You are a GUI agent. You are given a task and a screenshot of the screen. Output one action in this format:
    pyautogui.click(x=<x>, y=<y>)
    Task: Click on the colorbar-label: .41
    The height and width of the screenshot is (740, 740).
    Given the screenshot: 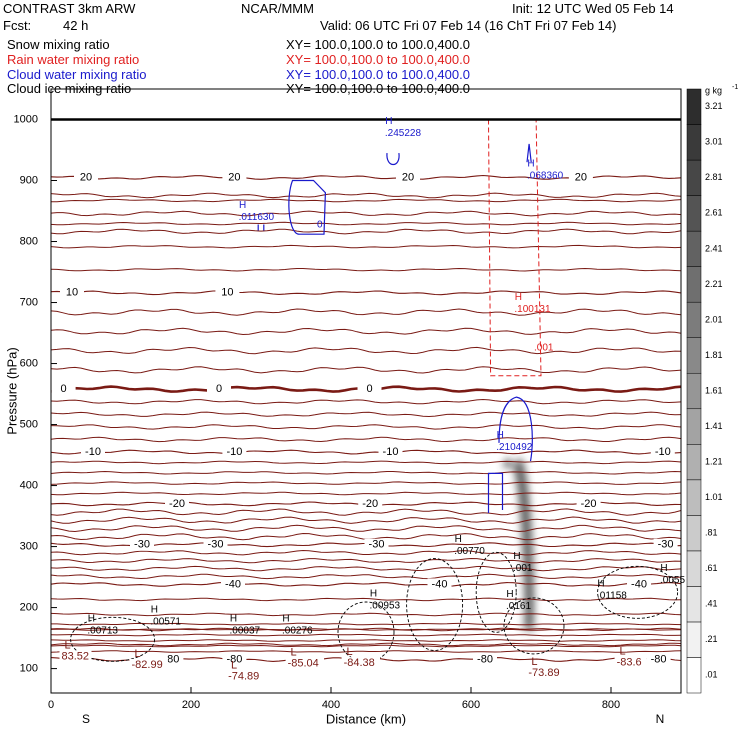 What is the action you would take?
    pyautogui.click(x=711, y=604)
    